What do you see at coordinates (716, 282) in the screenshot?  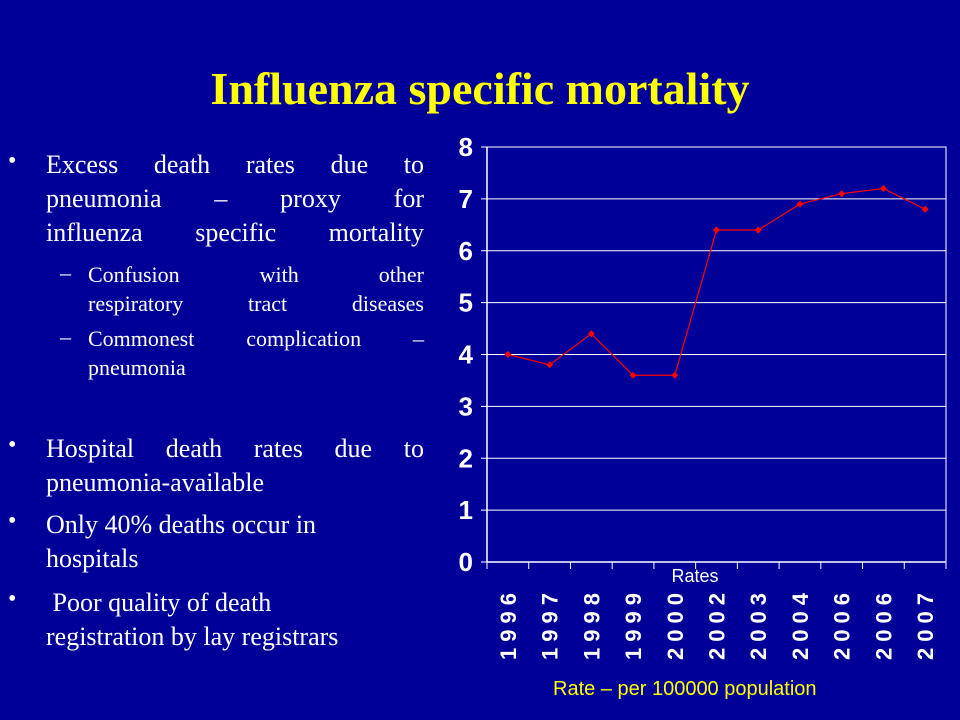 I see `series-layer` at bounding box center [716, 282].